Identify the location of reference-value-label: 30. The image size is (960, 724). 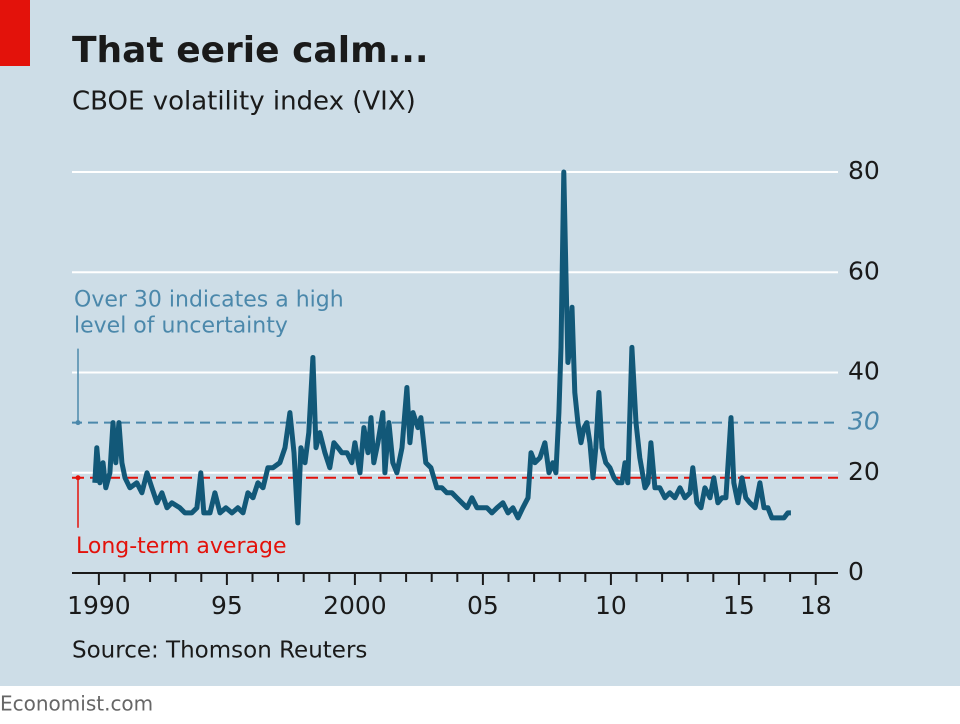
(864, 421).